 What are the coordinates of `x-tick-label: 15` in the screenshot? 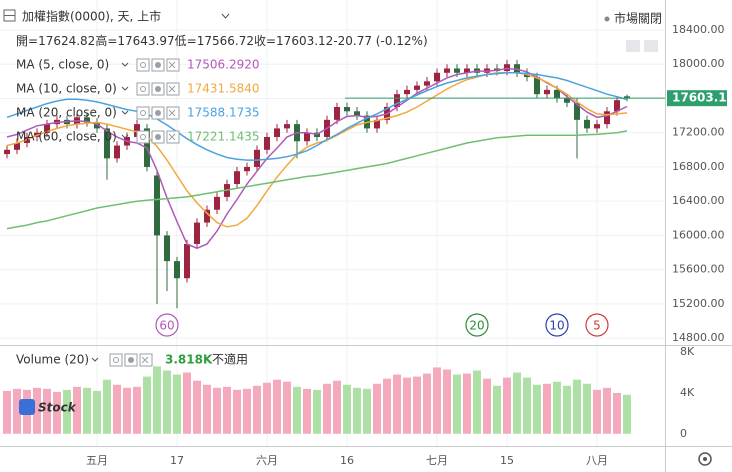 It's located at (507, 460).